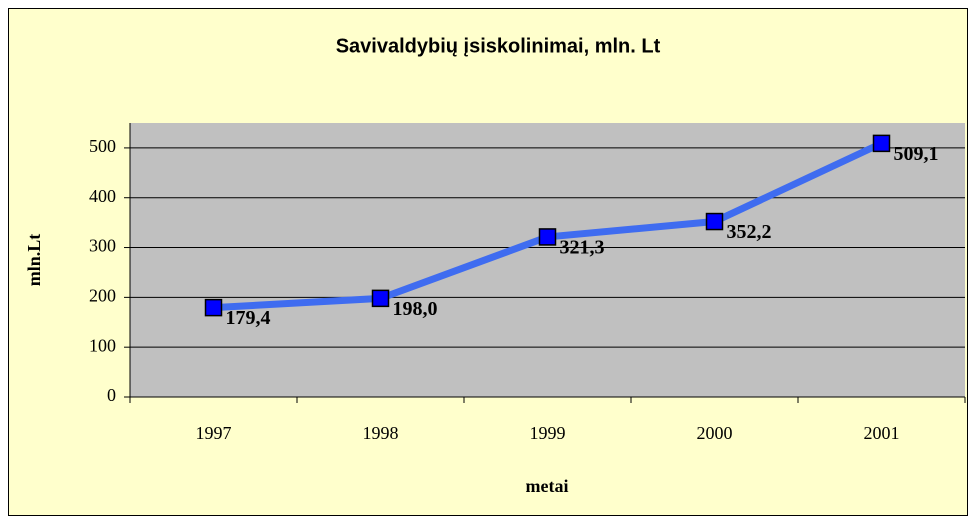 The width and height of the screenshot is (976, 524). What do you see at coordinates (102, 146) in the screenshot?
I see `y-tick-label: 500` at bounding box center [102, 146].